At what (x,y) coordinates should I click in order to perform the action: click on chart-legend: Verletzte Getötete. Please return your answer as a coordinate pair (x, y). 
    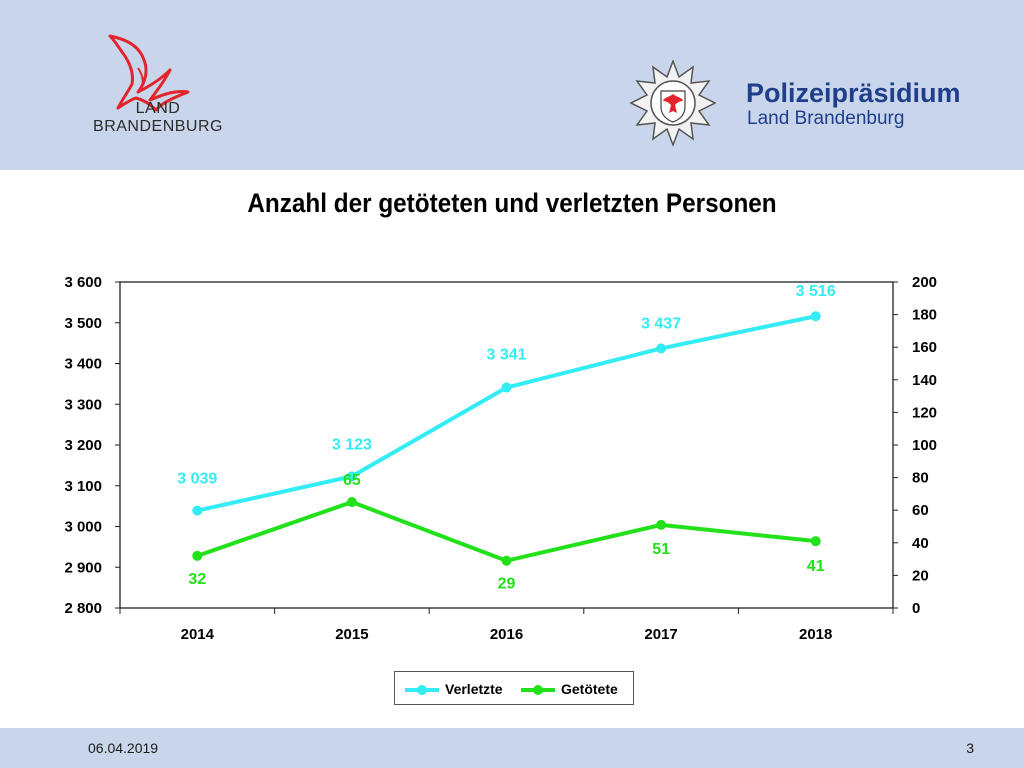
    Looking at the image, I should click on (514, 688).